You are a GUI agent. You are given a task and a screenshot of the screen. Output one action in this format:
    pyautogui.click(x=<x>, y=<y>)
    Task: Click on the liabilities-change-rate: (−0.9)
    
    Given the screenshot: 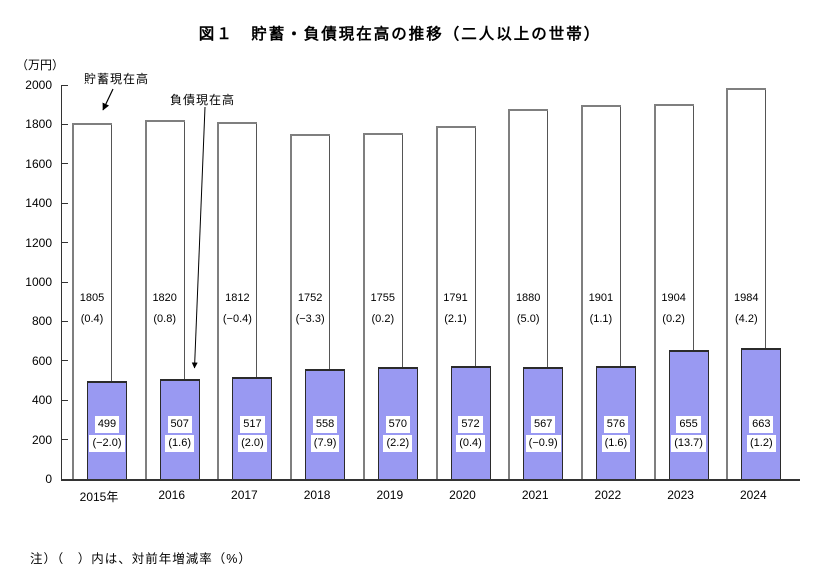 What is the action you would take?
    pyautogui.click(x=543, y=443)
    